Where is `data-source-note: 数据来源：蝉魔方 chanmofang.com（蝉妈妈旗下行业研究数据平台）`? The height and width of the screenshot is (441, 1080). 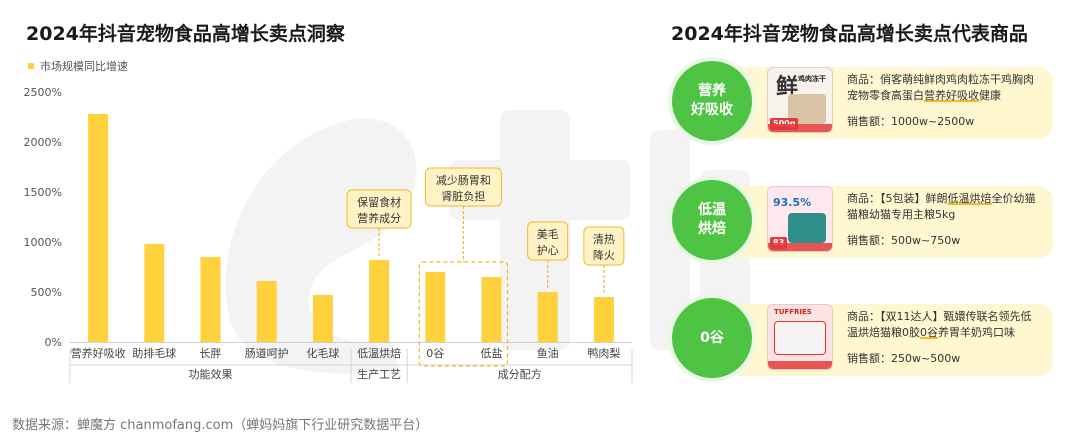
data-source-note: 数据来源：蝉魔方 chanmofang.com（蝉妈妈旗下行业研究数据平台） is located at coordinates (220, 425).